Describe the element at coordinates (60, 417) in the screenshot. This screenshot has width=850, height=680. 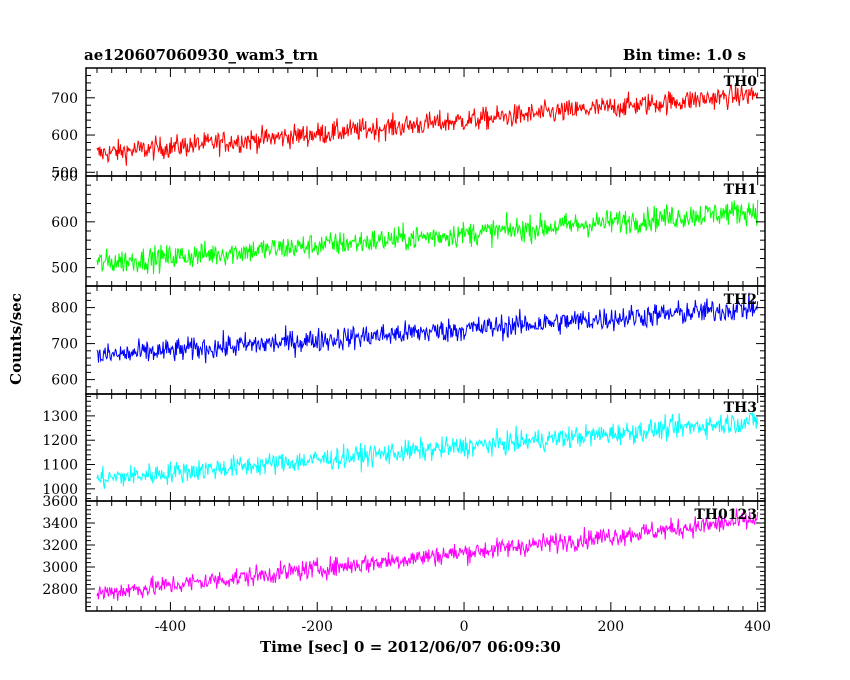
I see `y-tick-label: 1300` at that location.